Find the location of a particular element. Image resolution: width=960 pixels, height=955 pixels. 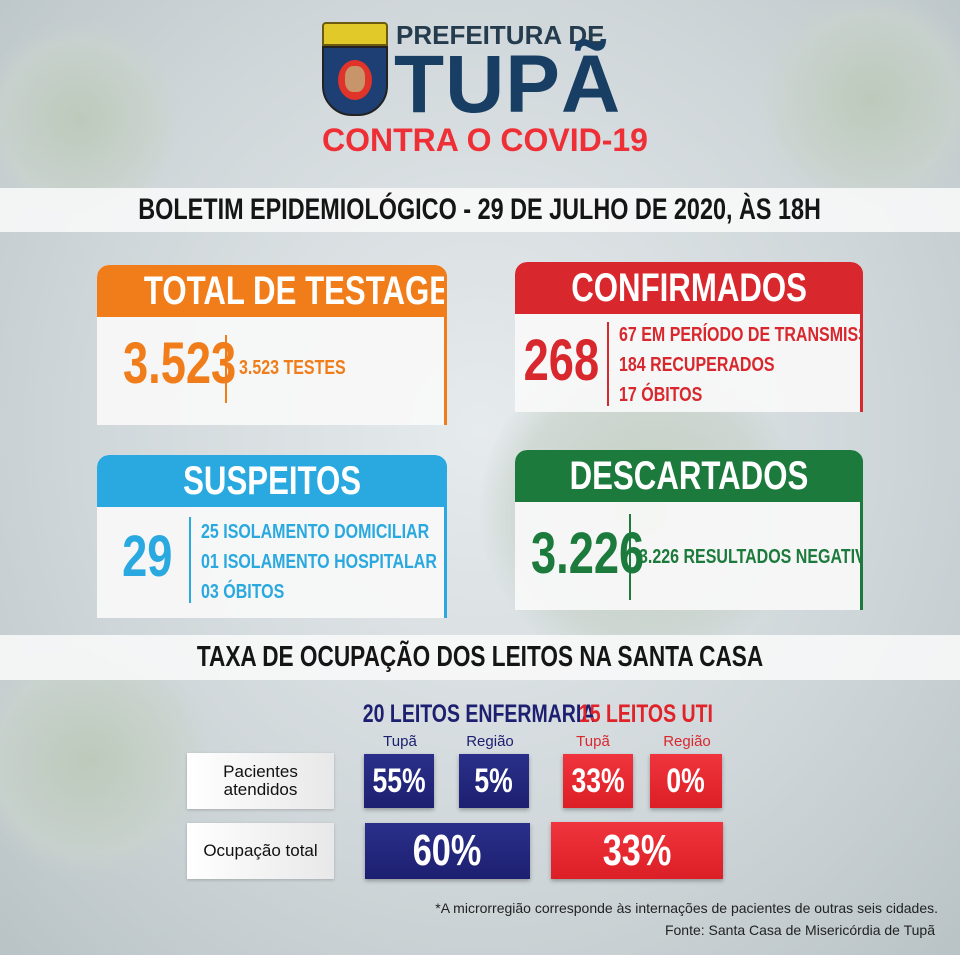

enf-total-value: 60% is located at coordinates (447, 851).